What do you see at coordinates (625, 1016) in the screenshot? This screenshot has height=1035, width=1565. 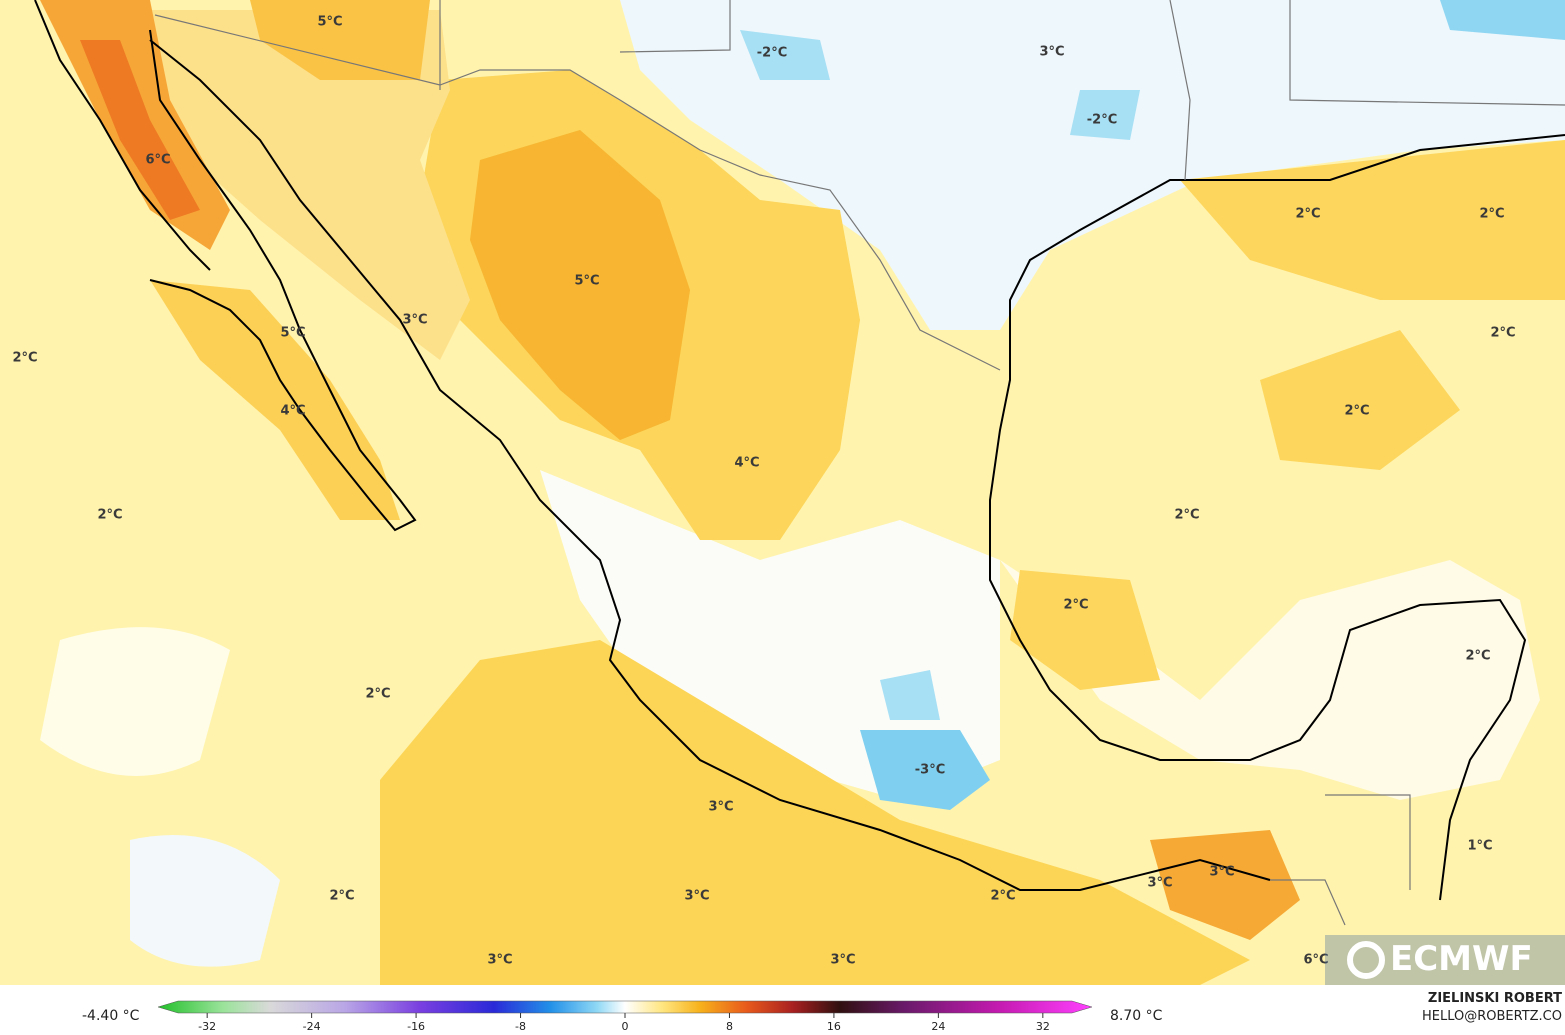 I see `colorbar: -32 -24 -16 -8 0 8 16 24 32` at bounding box center [625, 1016].